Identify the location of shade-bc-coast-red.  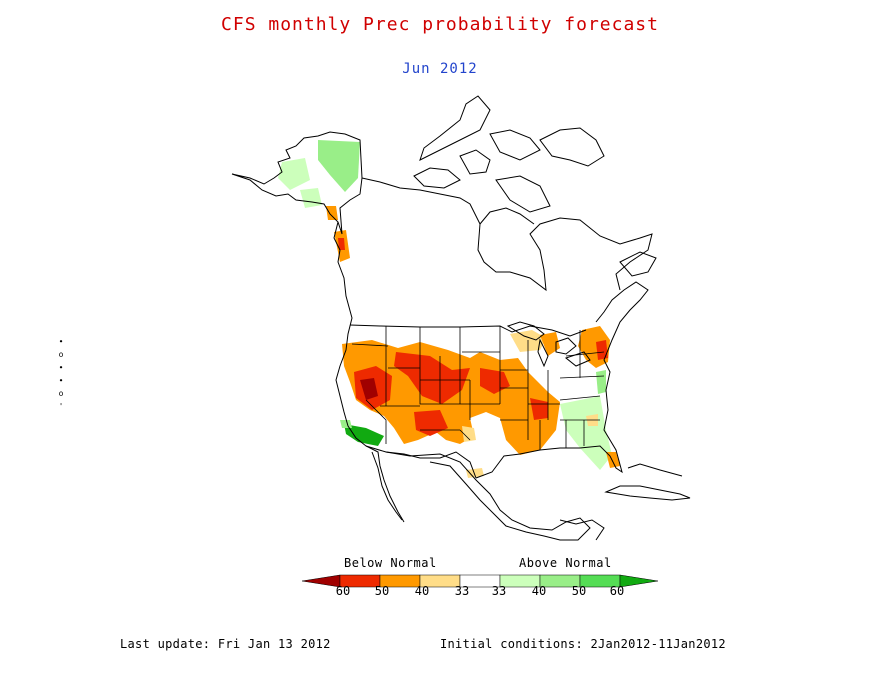
(341, 244).